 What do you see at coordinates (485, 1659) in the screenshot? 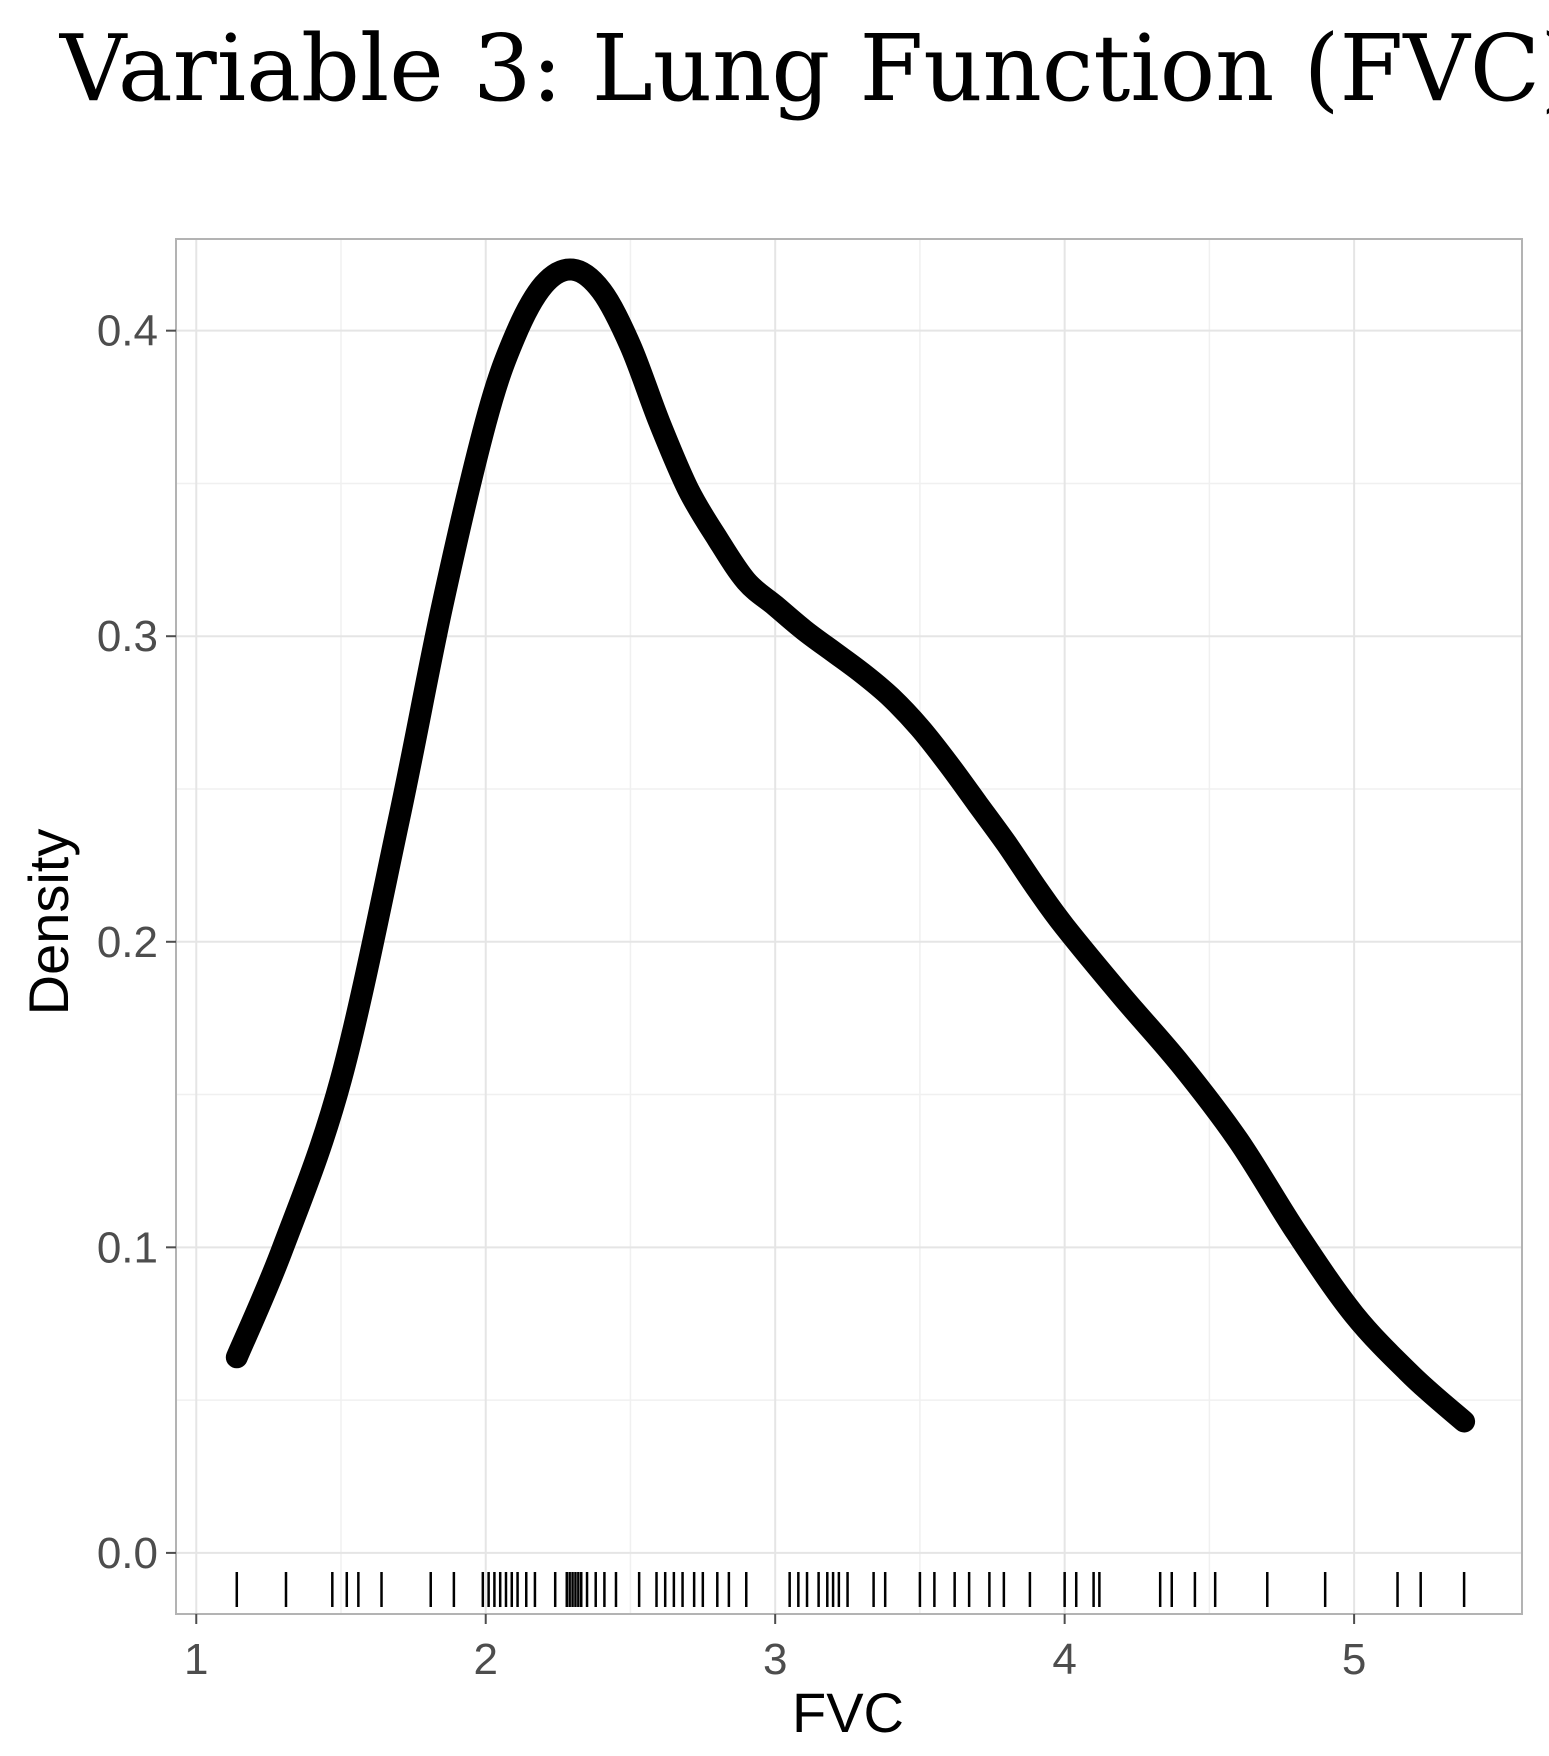
I see `x-tick-label: 2` at bounding box center [485, 1659].